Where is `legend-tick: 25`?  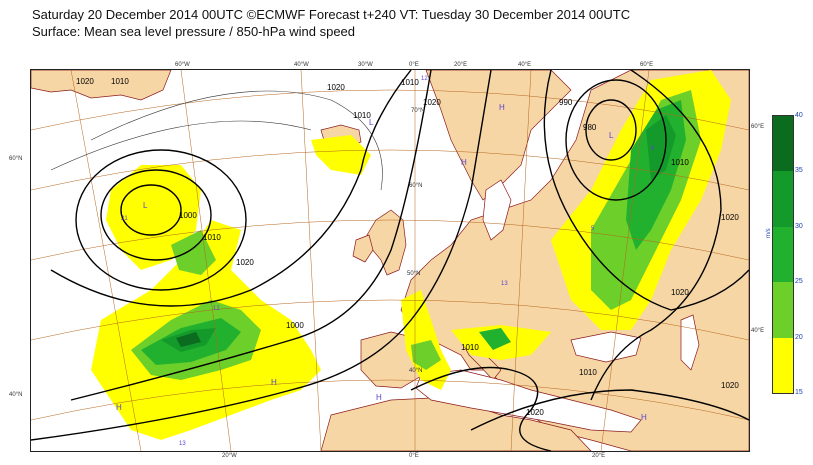
legend-tick: 25 is located at coordinates (799, 281).